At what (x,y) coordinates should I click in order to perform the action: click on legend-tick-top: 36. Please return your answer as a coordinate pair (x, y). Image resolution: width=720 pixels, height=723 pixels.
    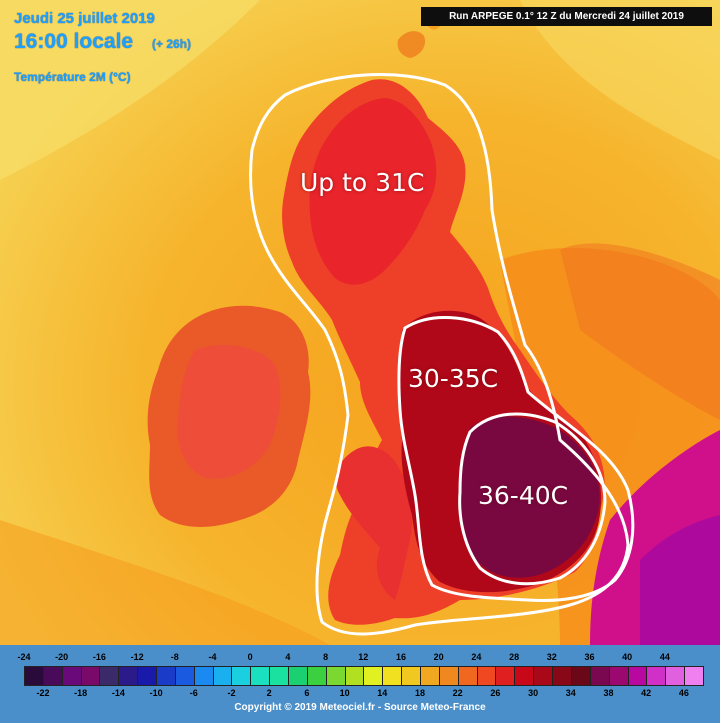
    Looking at the image, I should click on (589, 657).